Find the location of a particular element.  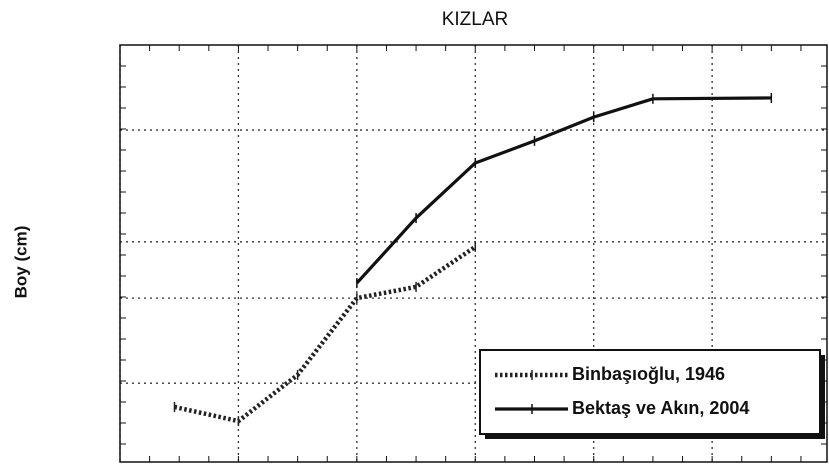

legend-label: Bektaş ve Akın, 2004 is located at coordinates (660, 408).